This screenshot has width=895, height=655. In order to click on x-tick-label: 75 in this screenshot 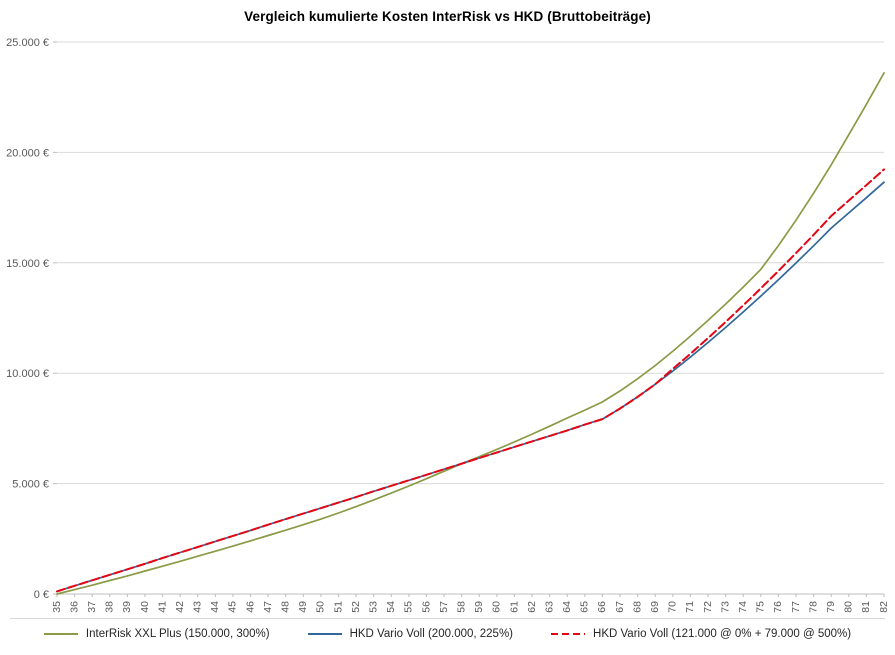, I will do `click(761, 607)`.